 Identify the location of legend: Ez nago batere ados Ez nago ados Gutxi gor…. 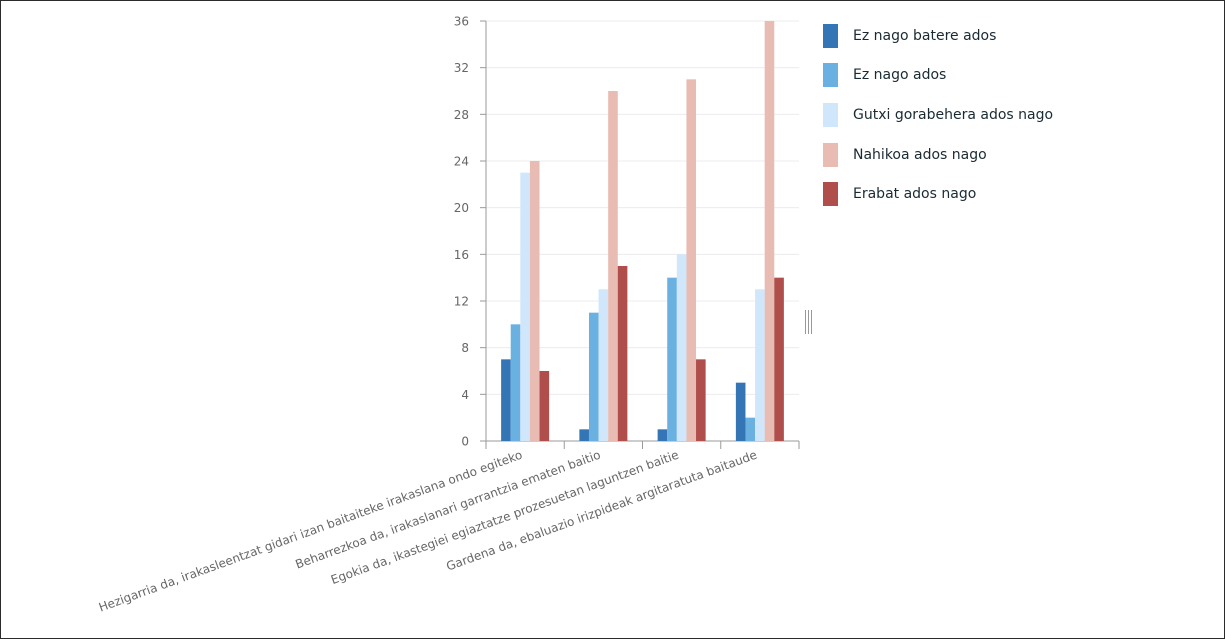
(938, 115).